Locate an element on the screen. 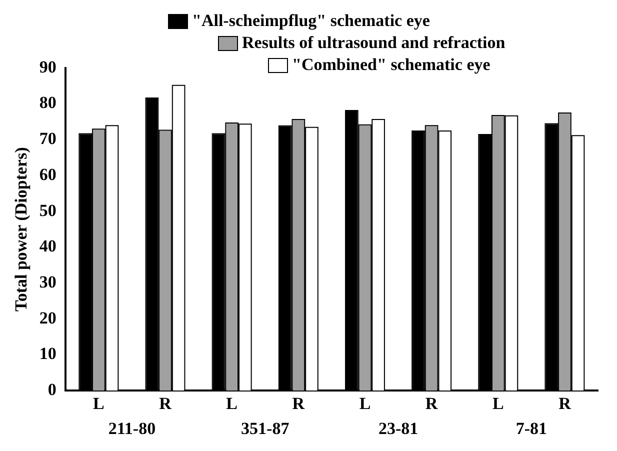  y-tick-label: 20 is located at coordinates (47, 318).